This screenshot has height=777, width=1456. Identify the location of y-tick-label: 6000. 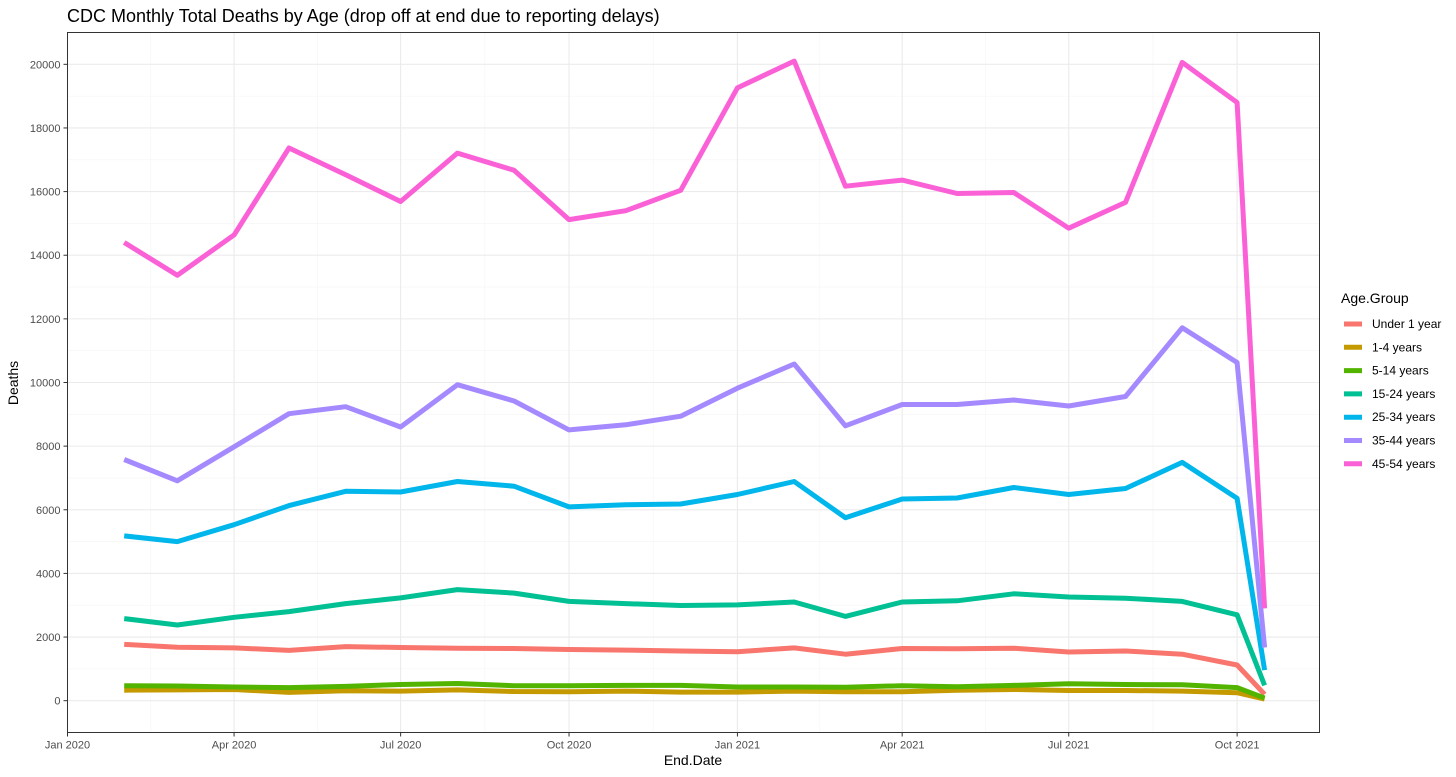
(48, 511).